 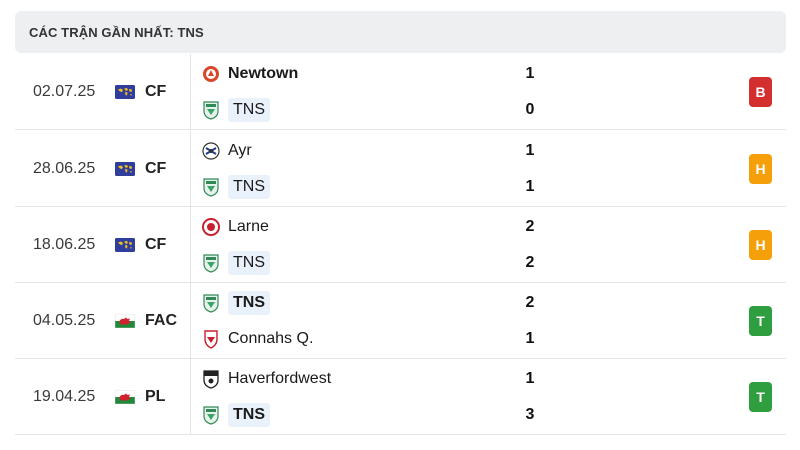 What do you see at coordinates (140, 396) in the screenshot?
I see `competition: PL` at bounding box center [140, 396].